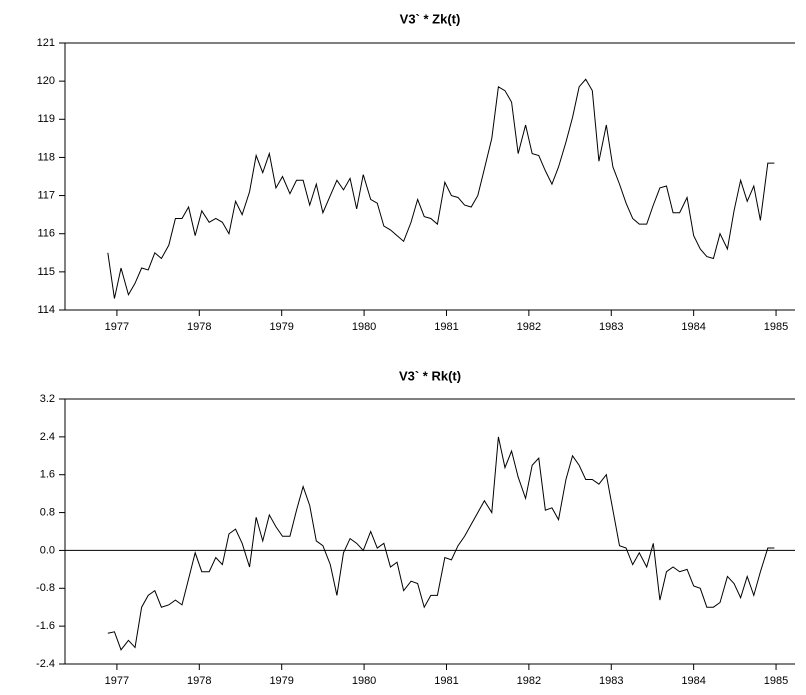  What do you see at coordinates (46, 195) in the screenshot?
I see `y-tick-label: 117` at bounding box center [46, 195].